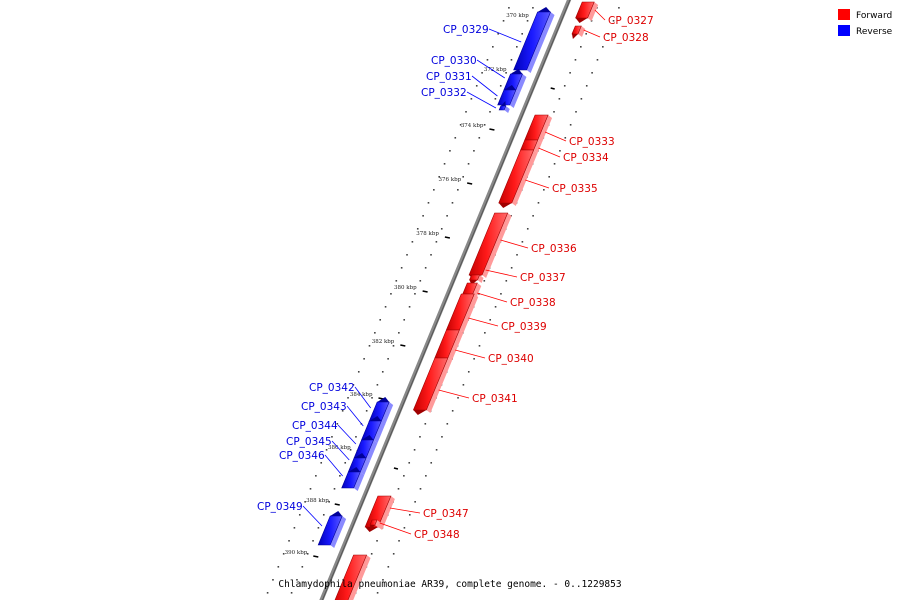  What do you see at coordinates (315, 426) in the screenshot?
I see `gene-label-cp-0344: CP_0344` at bounding box center [315, 426].